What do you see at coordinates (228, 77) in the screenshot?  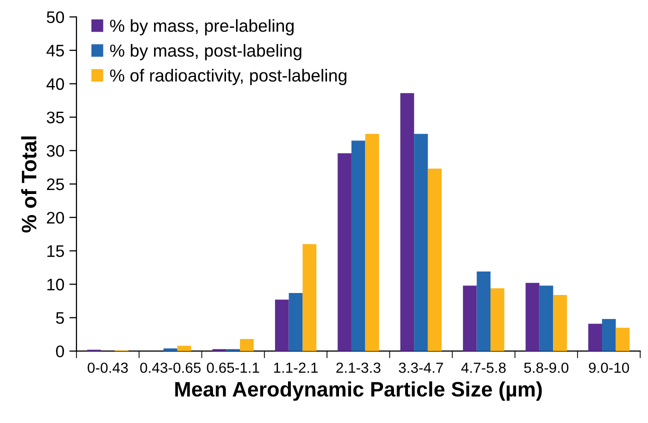 I see `legend-label: % of radioactivity, post-labeling` at bounding box center [228, 77].